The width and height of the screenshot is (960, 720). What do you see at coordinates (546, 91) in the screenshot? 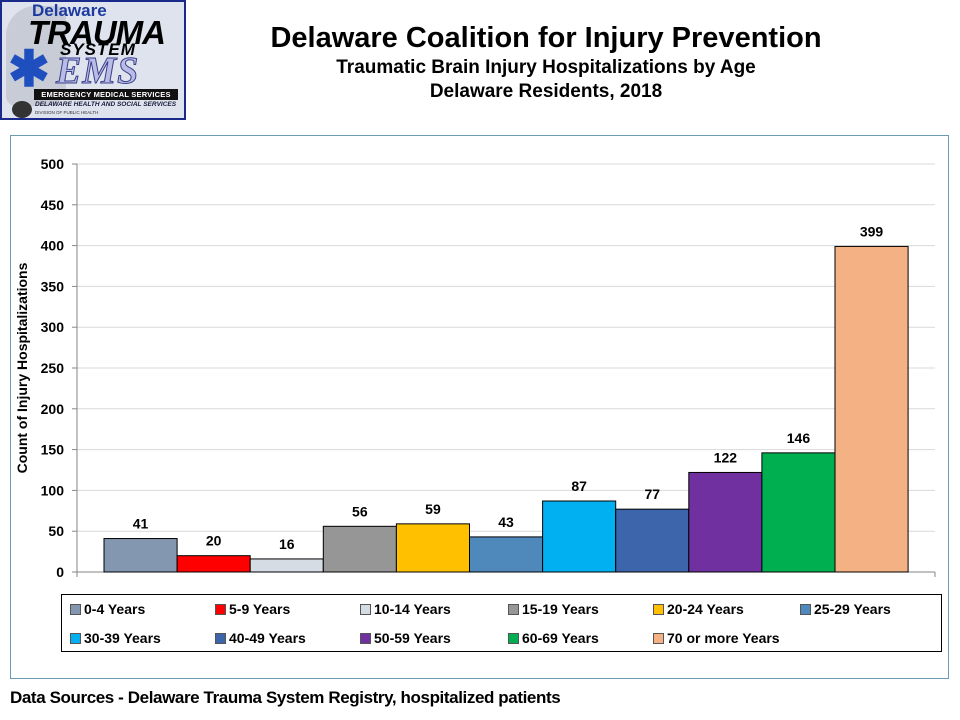
I see `chart-subtitle-2: Delaware Residents, 2018` at bounding box center [546, 91].